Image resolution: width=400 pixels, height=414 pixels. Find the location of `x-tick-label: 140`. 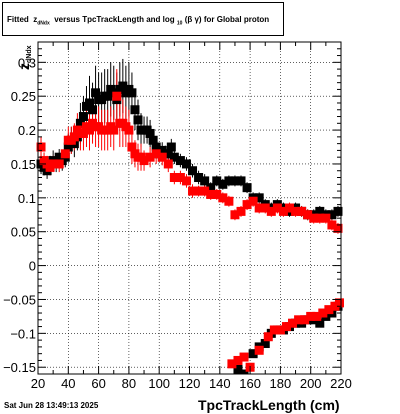

x-tick-label: 140 is located at coordinates (220, 383).